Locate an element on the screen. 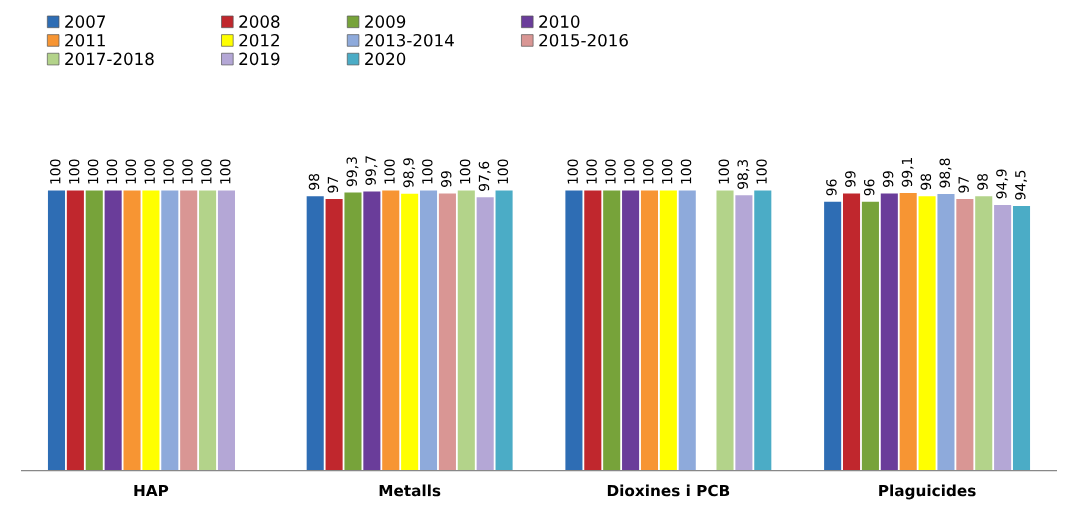 This screenshot has width=1078, height=520. legend-label: 2013-2014 is located at coordinates (409, 40).